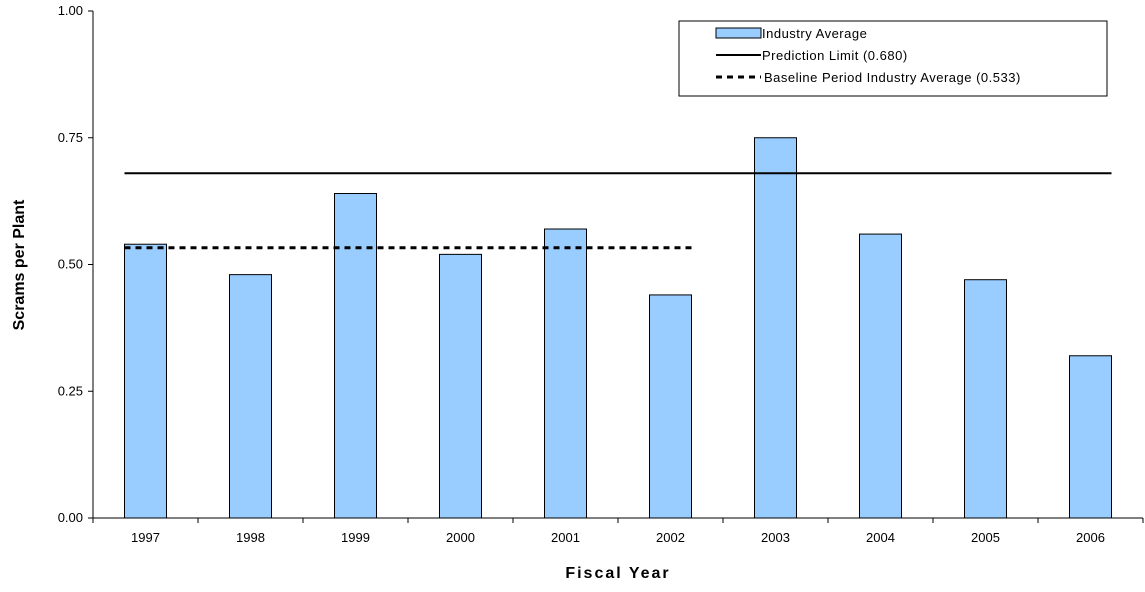 This screenshot has width=1145, height=592. I want to click on x-tick-label: 2003, so click(775, 537).